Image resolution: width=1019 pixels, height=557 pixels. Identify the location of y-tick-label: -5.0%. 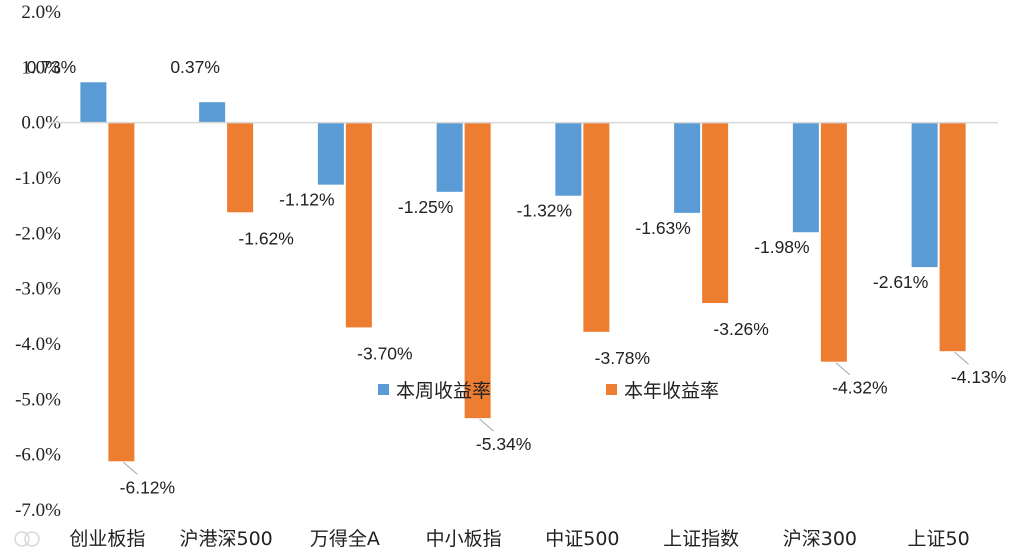
(38, 399).